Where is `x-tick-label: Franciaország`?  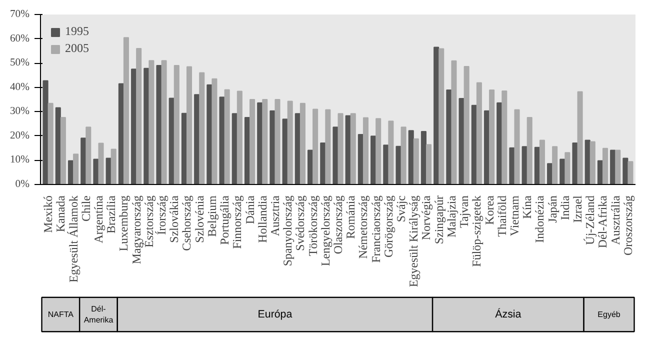 x-tick-label: Franciaország is located at coordinates (375, 229).